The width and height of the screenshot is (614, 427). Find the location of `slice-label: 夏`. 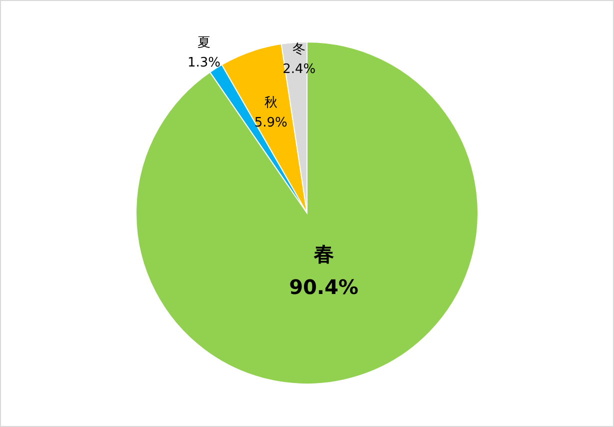

slice-label: 夏 is located at coordinates (203, 43).